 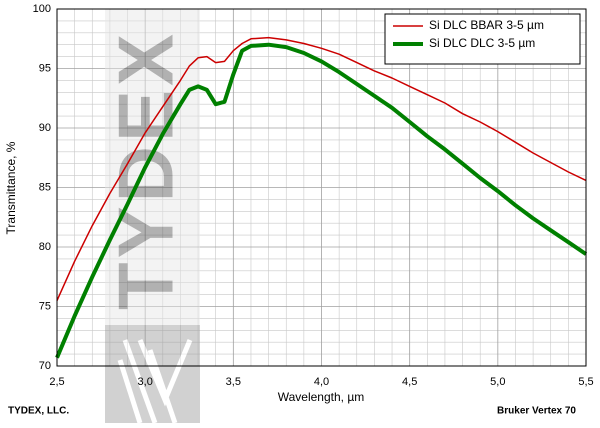 What do you see at coordinates (45, 68) in the screenshot?
I see `y-tick-label: 95` at bounding box center [45, 68].